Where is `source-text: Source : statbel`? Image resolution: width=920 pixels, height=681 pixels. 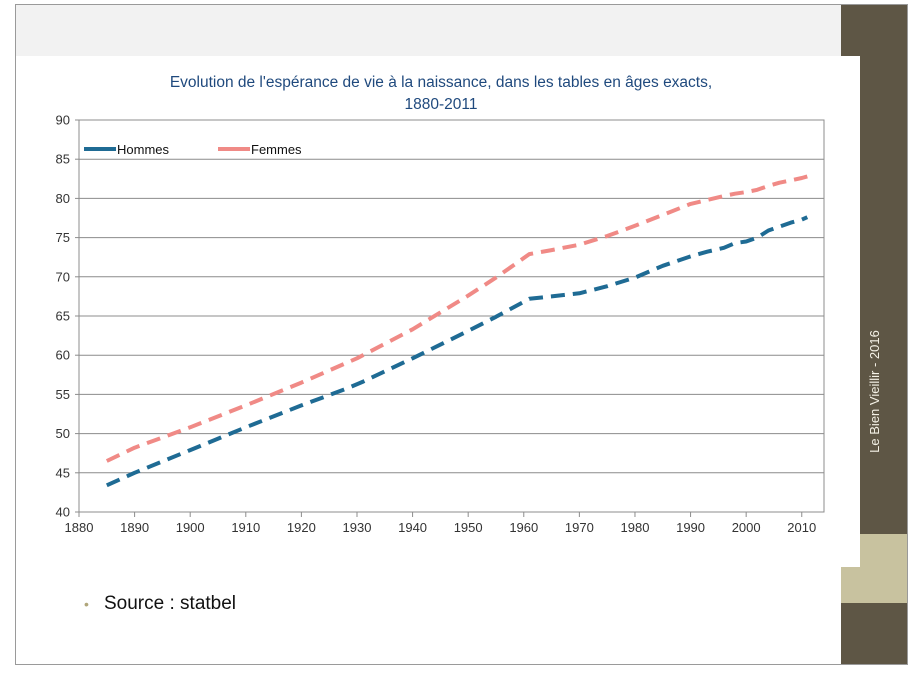 source-text: Source : statbel is located at coordinates (170, 603).